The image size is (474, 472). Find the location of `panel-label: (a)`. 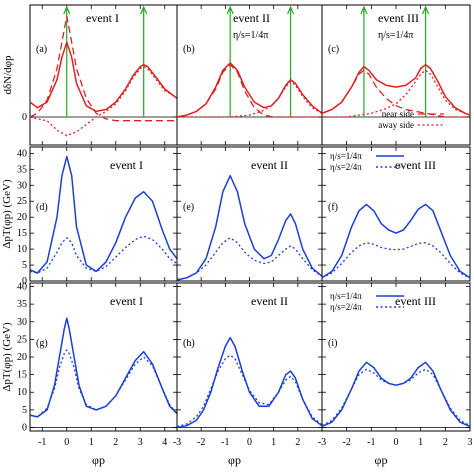

panel-label: (a) is located at coordinates (41, 49).